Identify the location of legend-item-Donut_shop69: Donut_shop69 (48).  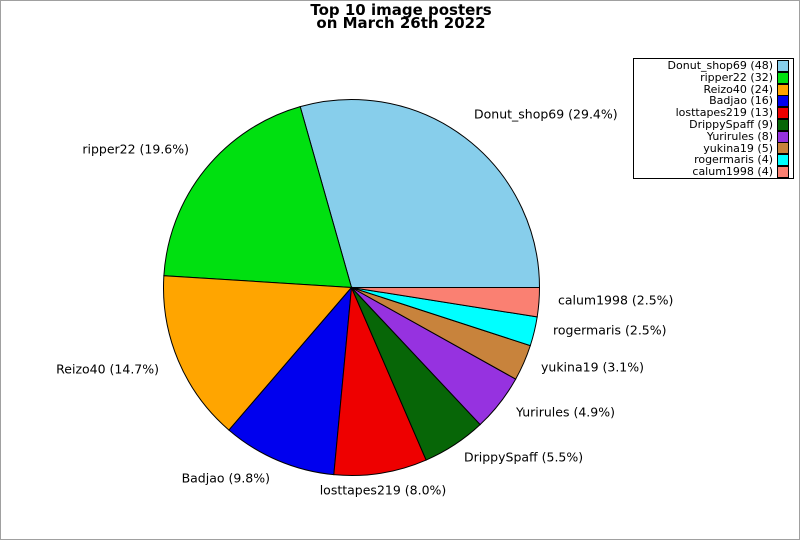
(713, 66).